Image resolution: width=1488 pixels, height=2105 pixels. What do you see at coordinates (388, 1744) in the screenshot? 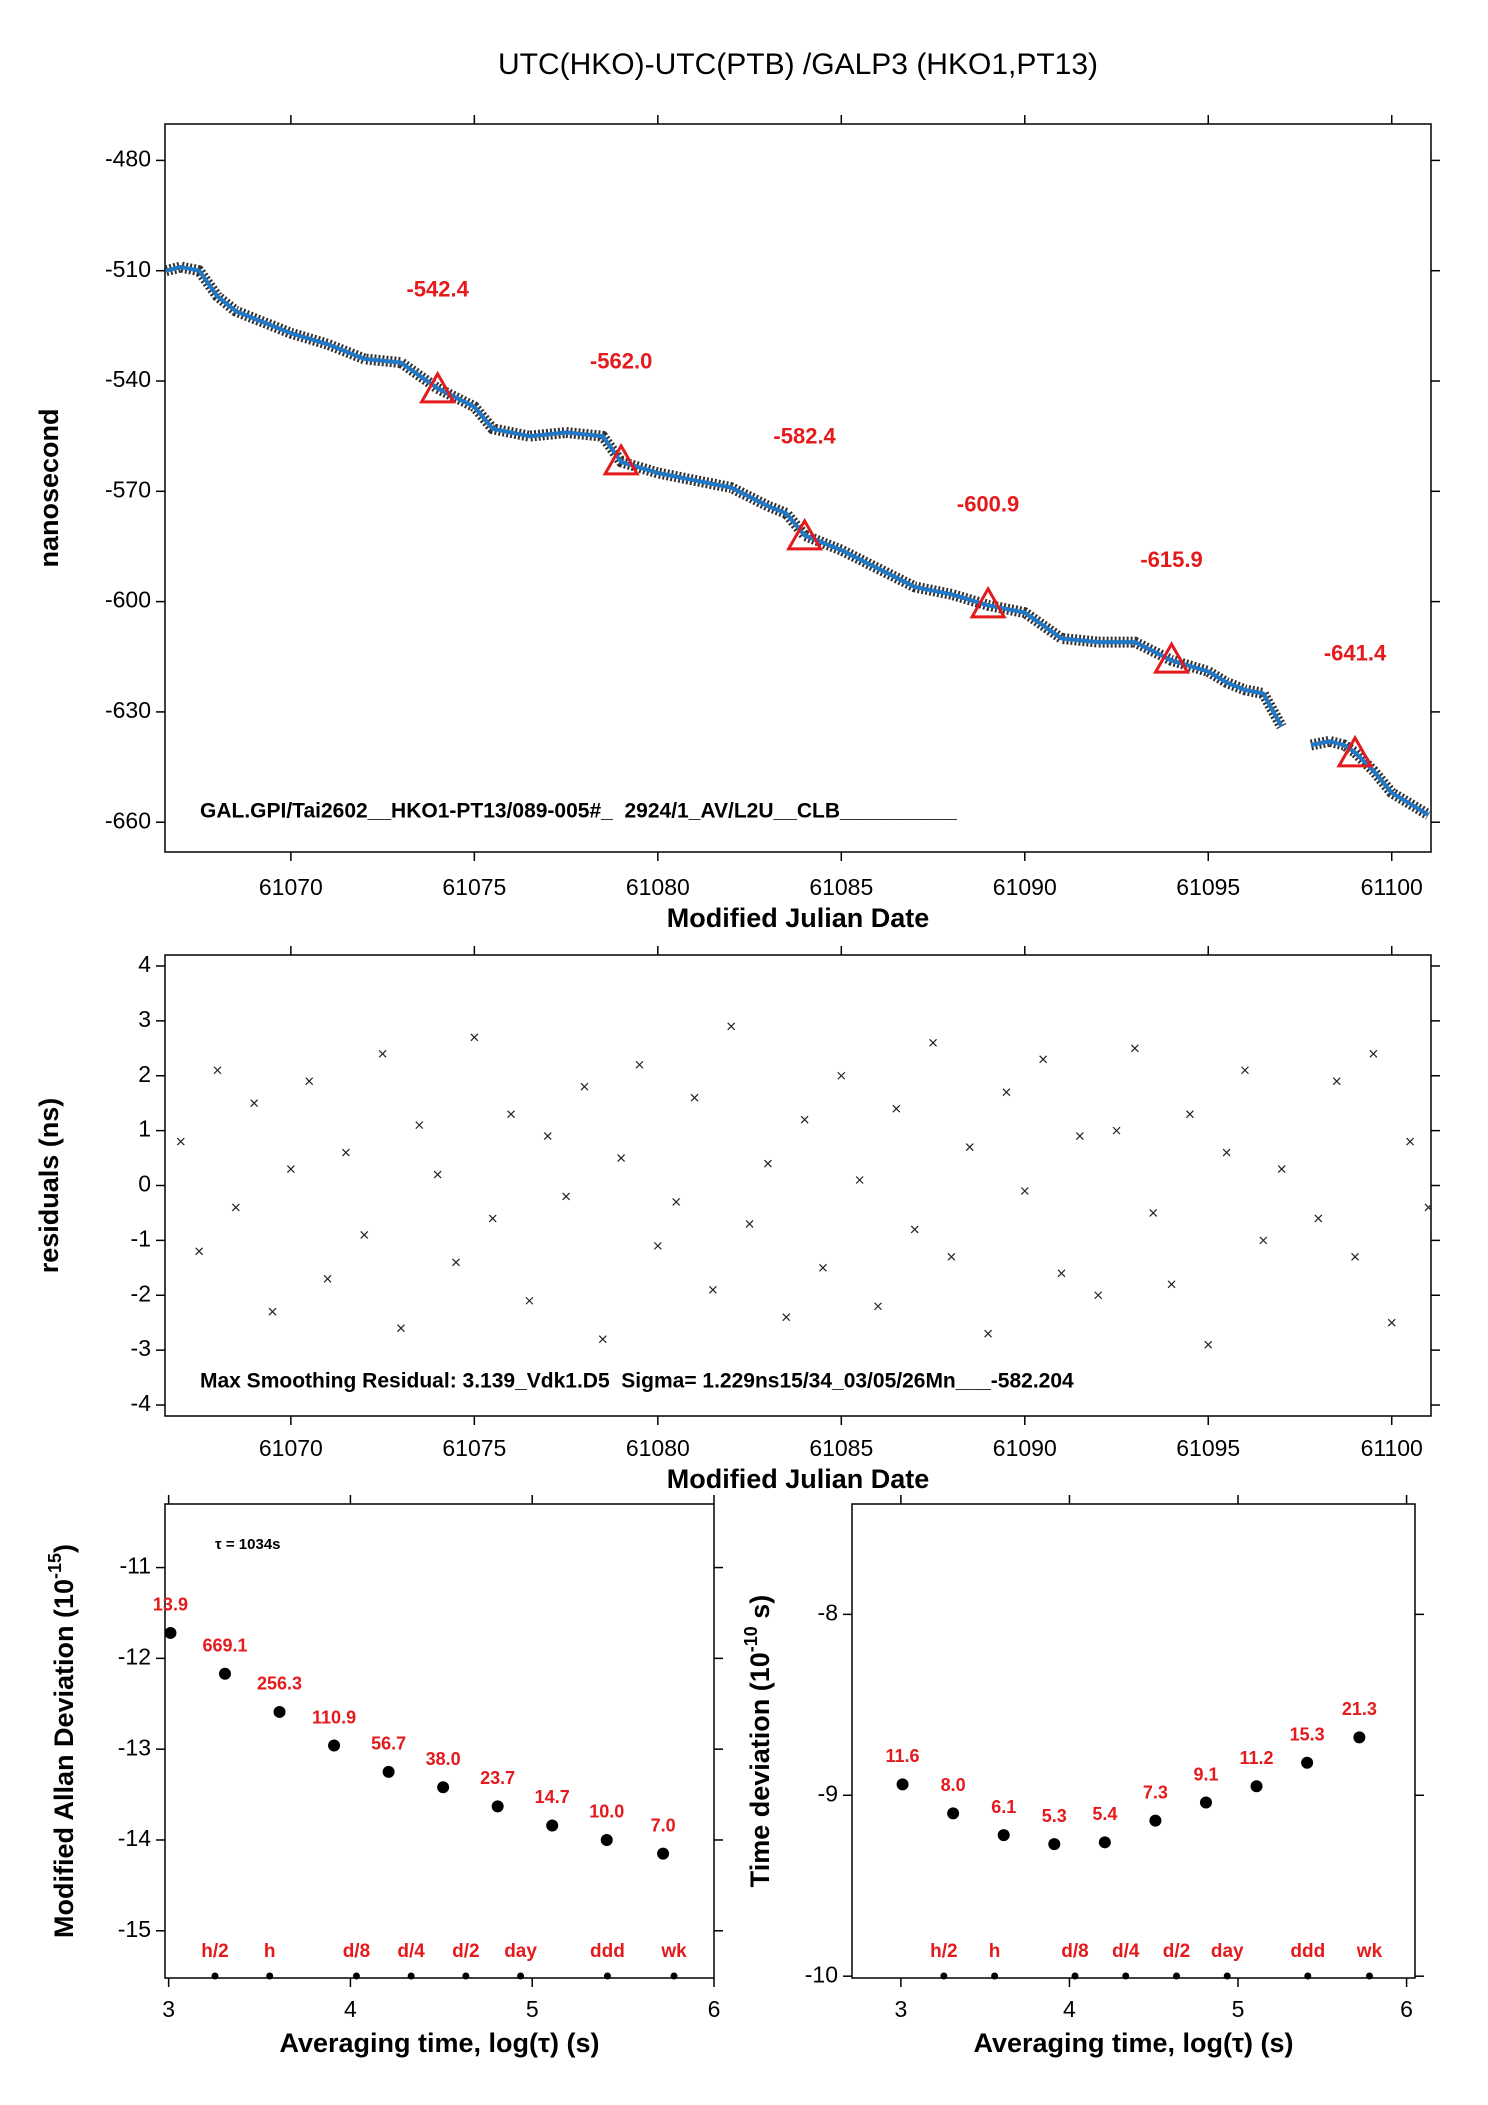
I see `point-label: 56.7` at bounding box center [388, 1744].